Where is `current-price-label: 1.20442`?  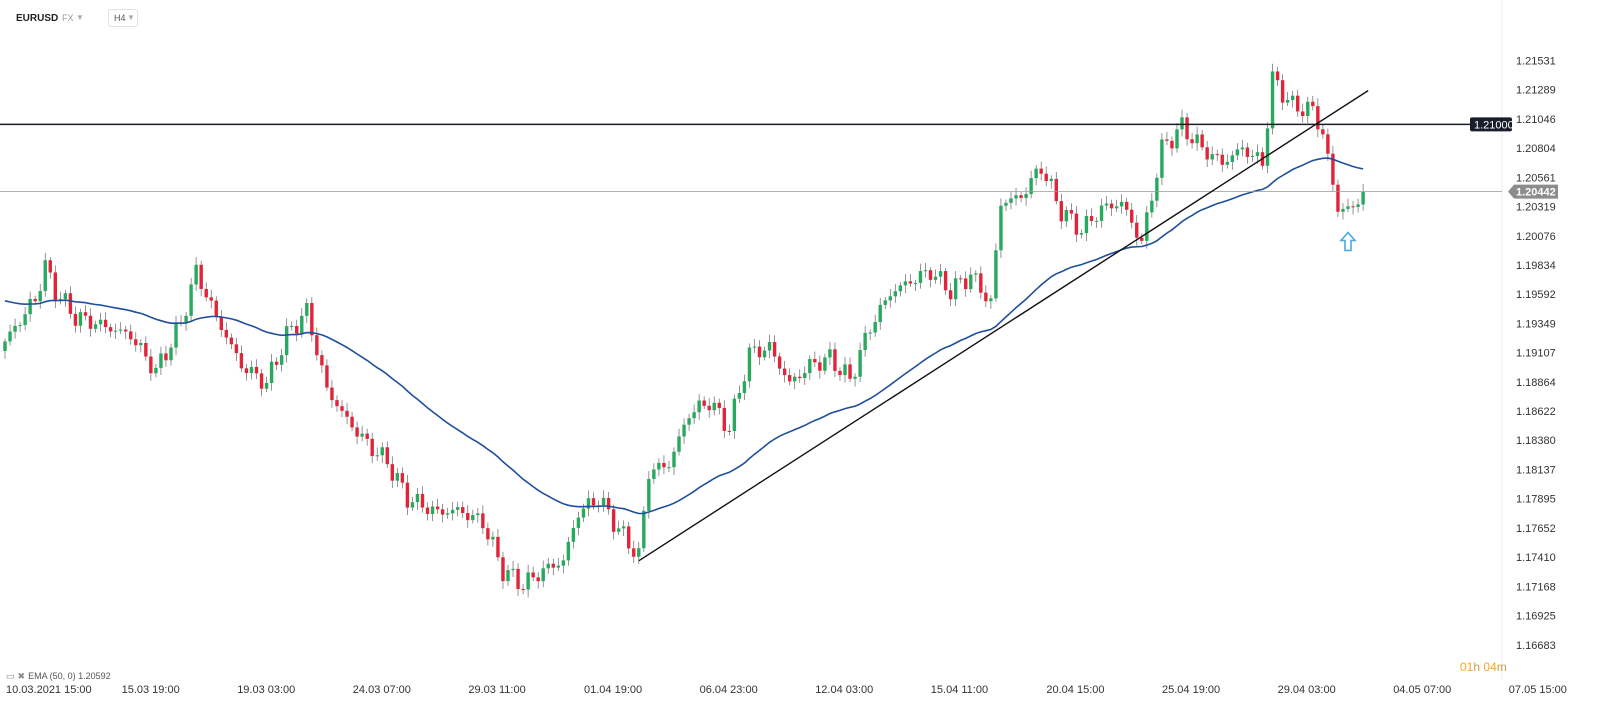
current-price-label: 1.20442 is located at coordinates (1533, 191).